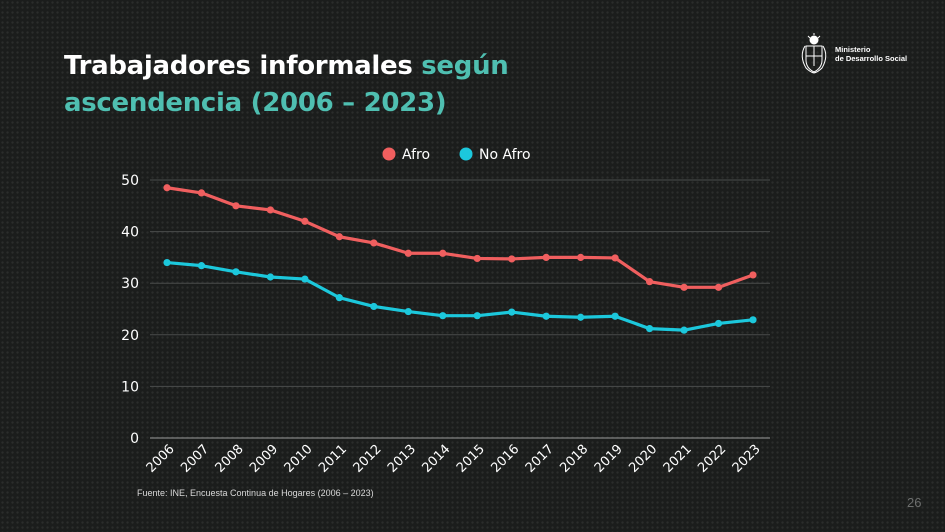 This screenshot has width=945, height=532. Describe the element at coordinates (643, 459) in the screenshot. I see `x-tick-label: 2020` at that location.